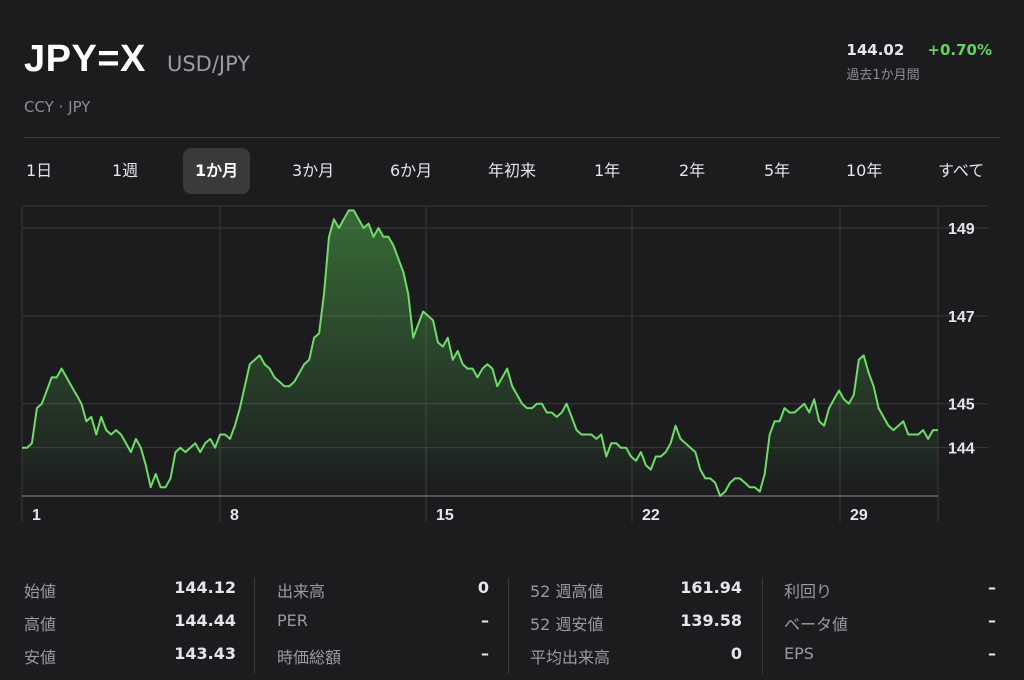 This screenshot has width=1024, height=680. I want to click on stat-label: 平均出来高, so click(570, 657).